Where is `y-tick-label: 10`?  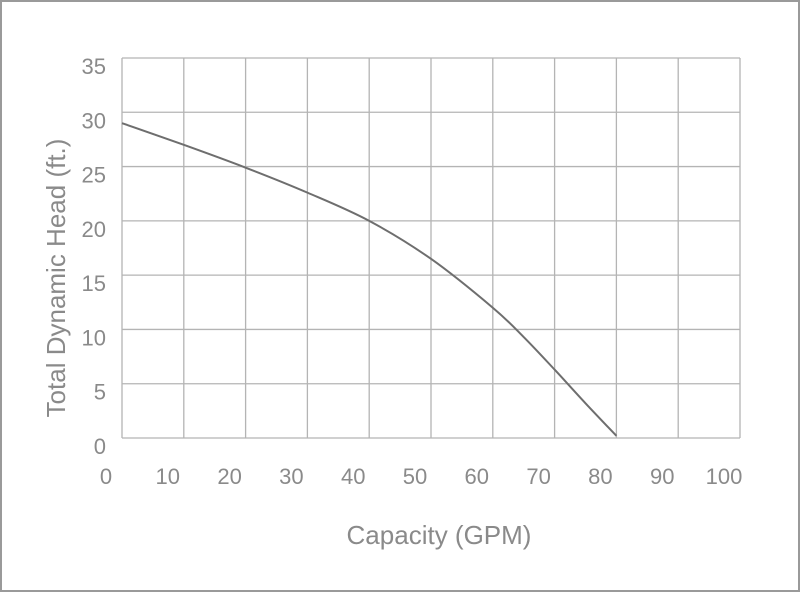 y-tick-label: 10 is located at coordinates (94, 337).